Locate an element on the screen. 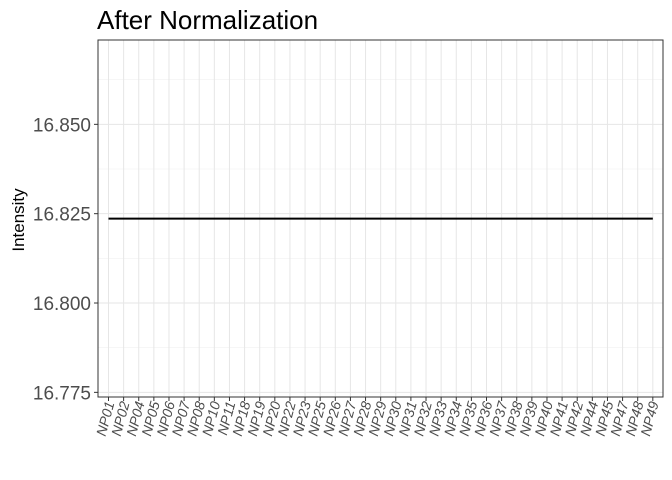 Image resolution: width=672 pixels, height=480 pixels. y-tick-label: 16.825 is located at coordinates (62, 215).